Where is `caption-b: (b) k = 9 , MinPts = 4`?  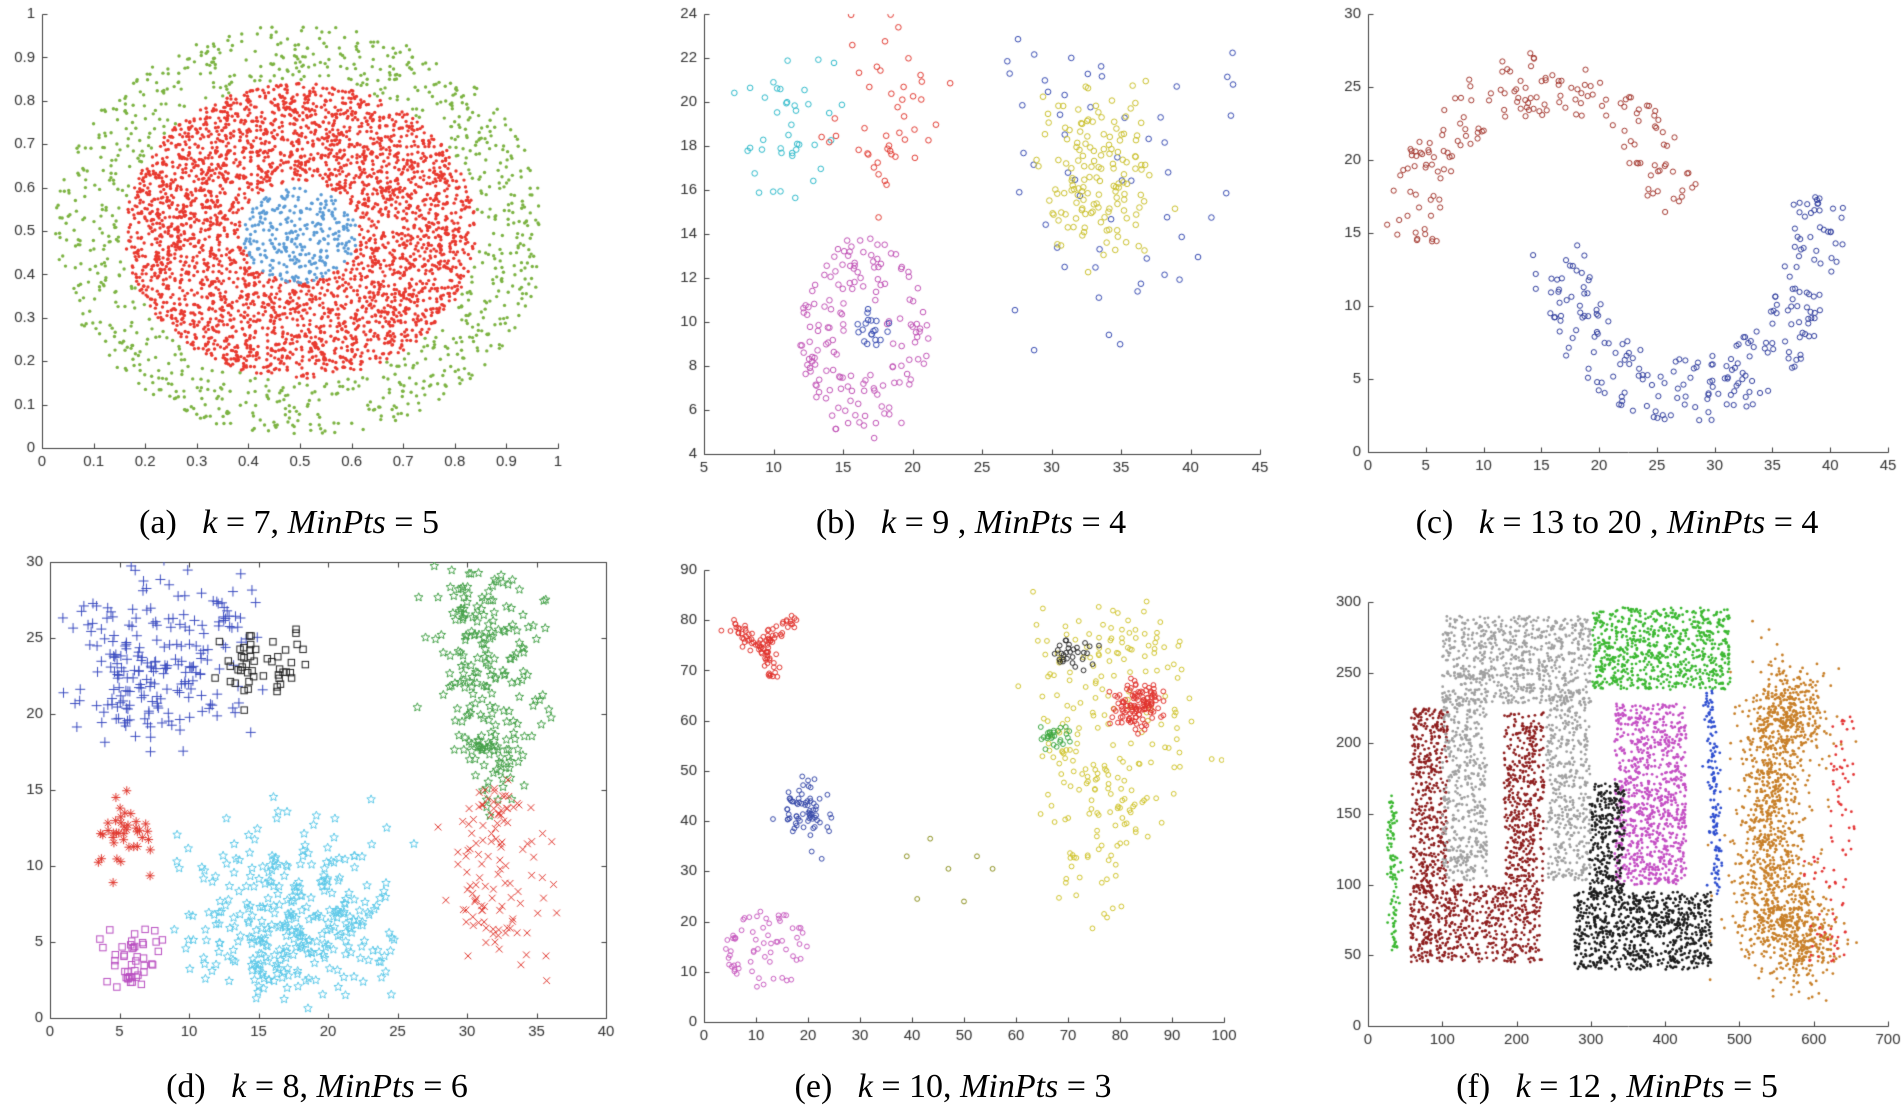
caption-b: (b) k = 9 , MinPts = 4 is located at coordinates (971, 523).